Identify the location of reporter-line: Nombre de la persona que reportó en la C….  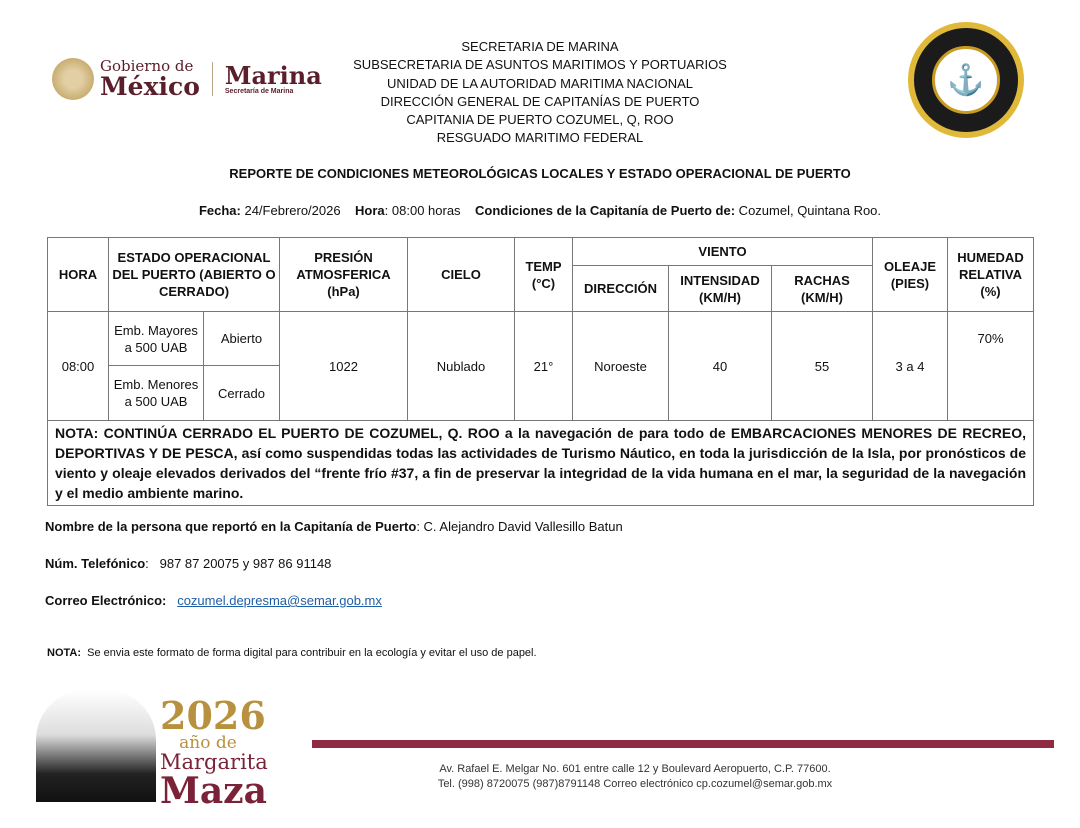
(334, 526).